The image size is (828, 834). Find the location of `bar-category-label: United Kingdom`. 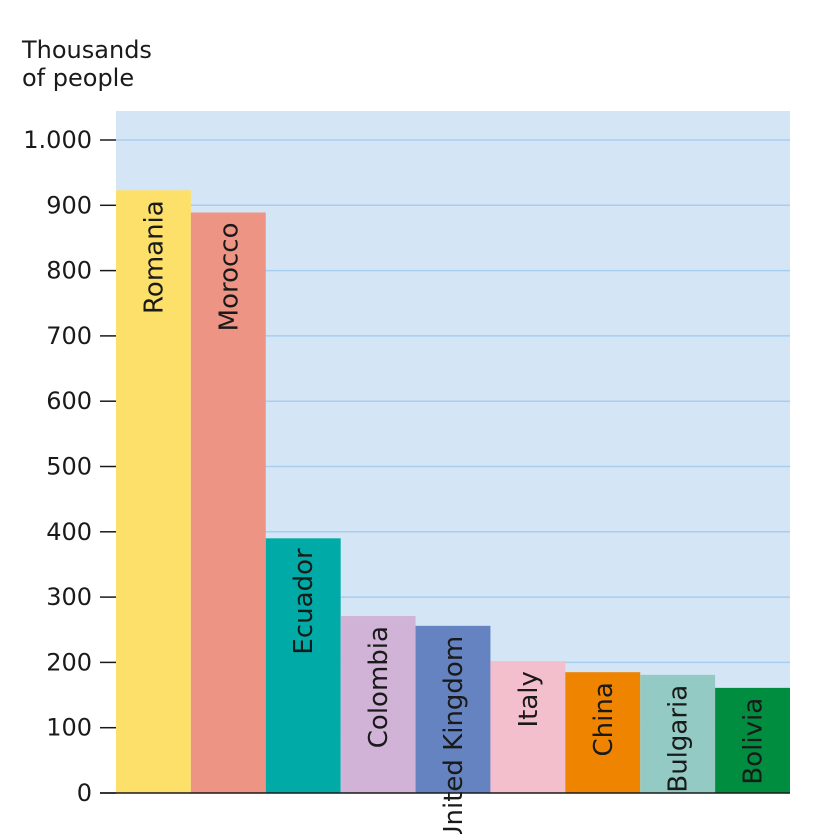

bar-category-label: United Kingdom is located at coordinates (454, 735).